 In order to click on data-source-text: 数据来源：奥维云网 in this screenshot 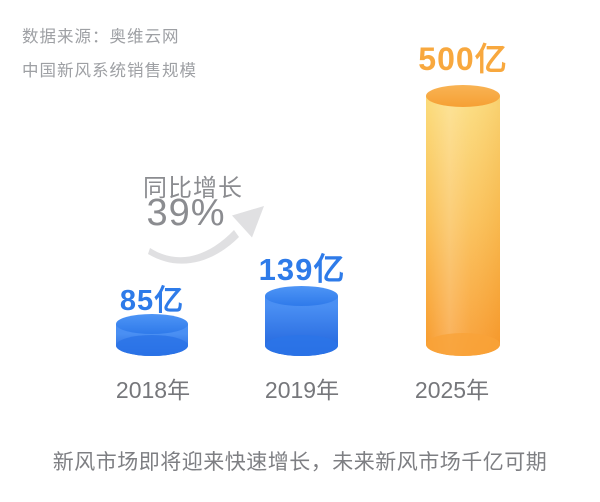, I will do `click(101, 37)`.